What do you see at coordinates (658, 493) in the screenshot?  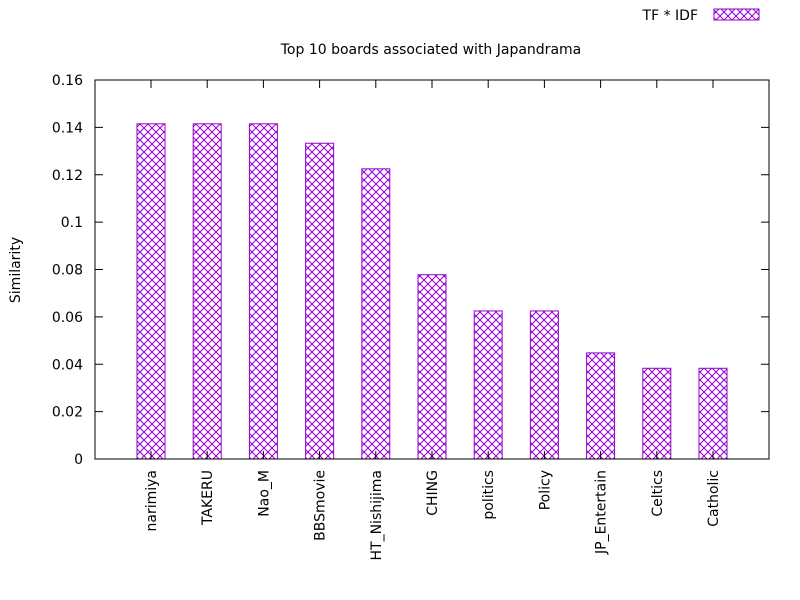 I see `x-tick-label: Celtics` at bounding box center [658, 493].